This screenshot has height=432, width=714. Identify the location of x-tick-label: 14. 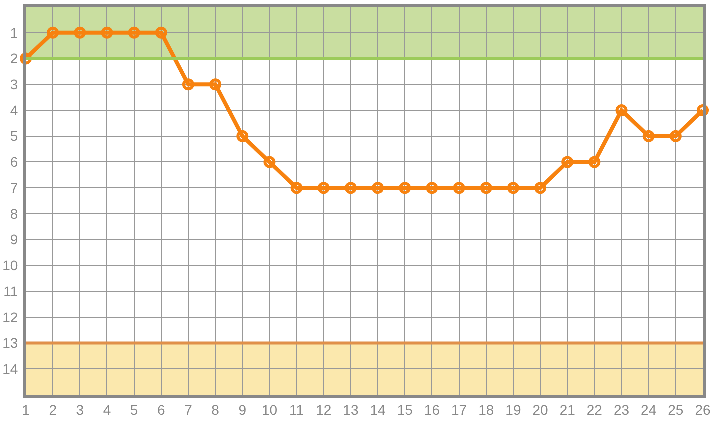
(378, 410).